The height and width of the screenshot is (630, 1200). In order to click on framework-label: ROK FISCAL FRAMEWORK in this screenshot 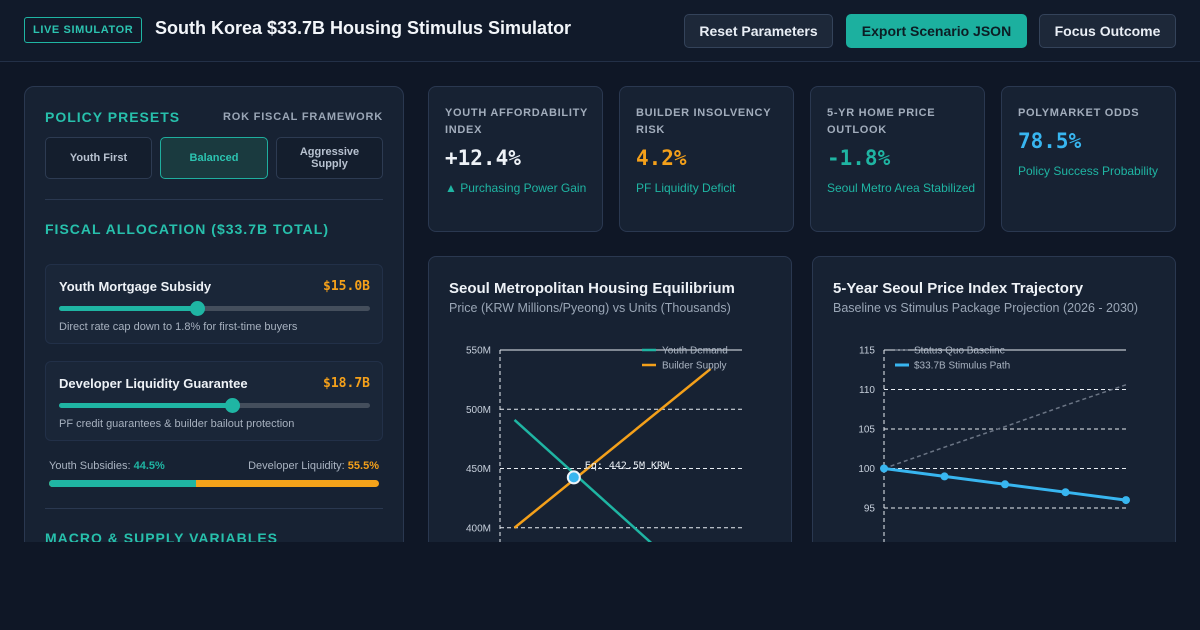, I will do `click(302, 117)`.